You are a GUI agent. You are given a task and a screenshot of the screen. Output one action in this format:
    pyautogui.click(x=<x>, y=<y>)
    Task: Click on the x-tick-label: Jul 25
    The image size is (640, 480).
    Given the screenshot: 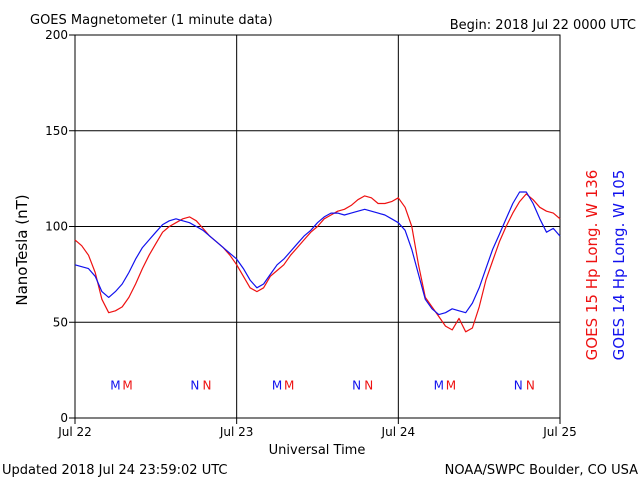 What is the action you would take?
    pyautogui.click(x=559, y=432)
    